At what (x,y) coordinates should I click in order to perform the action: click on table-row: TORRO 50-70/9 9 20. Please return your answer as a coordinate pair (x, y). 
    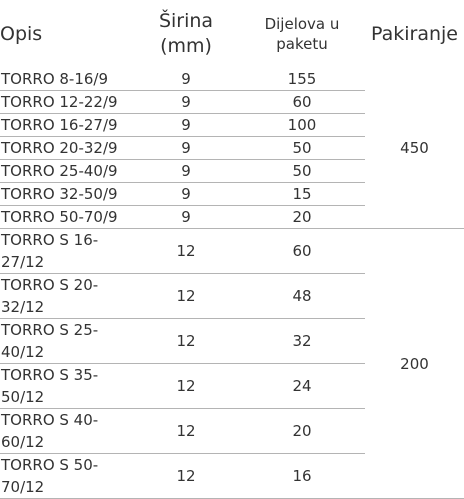
    Looking at the image, I should click on (232, 217).